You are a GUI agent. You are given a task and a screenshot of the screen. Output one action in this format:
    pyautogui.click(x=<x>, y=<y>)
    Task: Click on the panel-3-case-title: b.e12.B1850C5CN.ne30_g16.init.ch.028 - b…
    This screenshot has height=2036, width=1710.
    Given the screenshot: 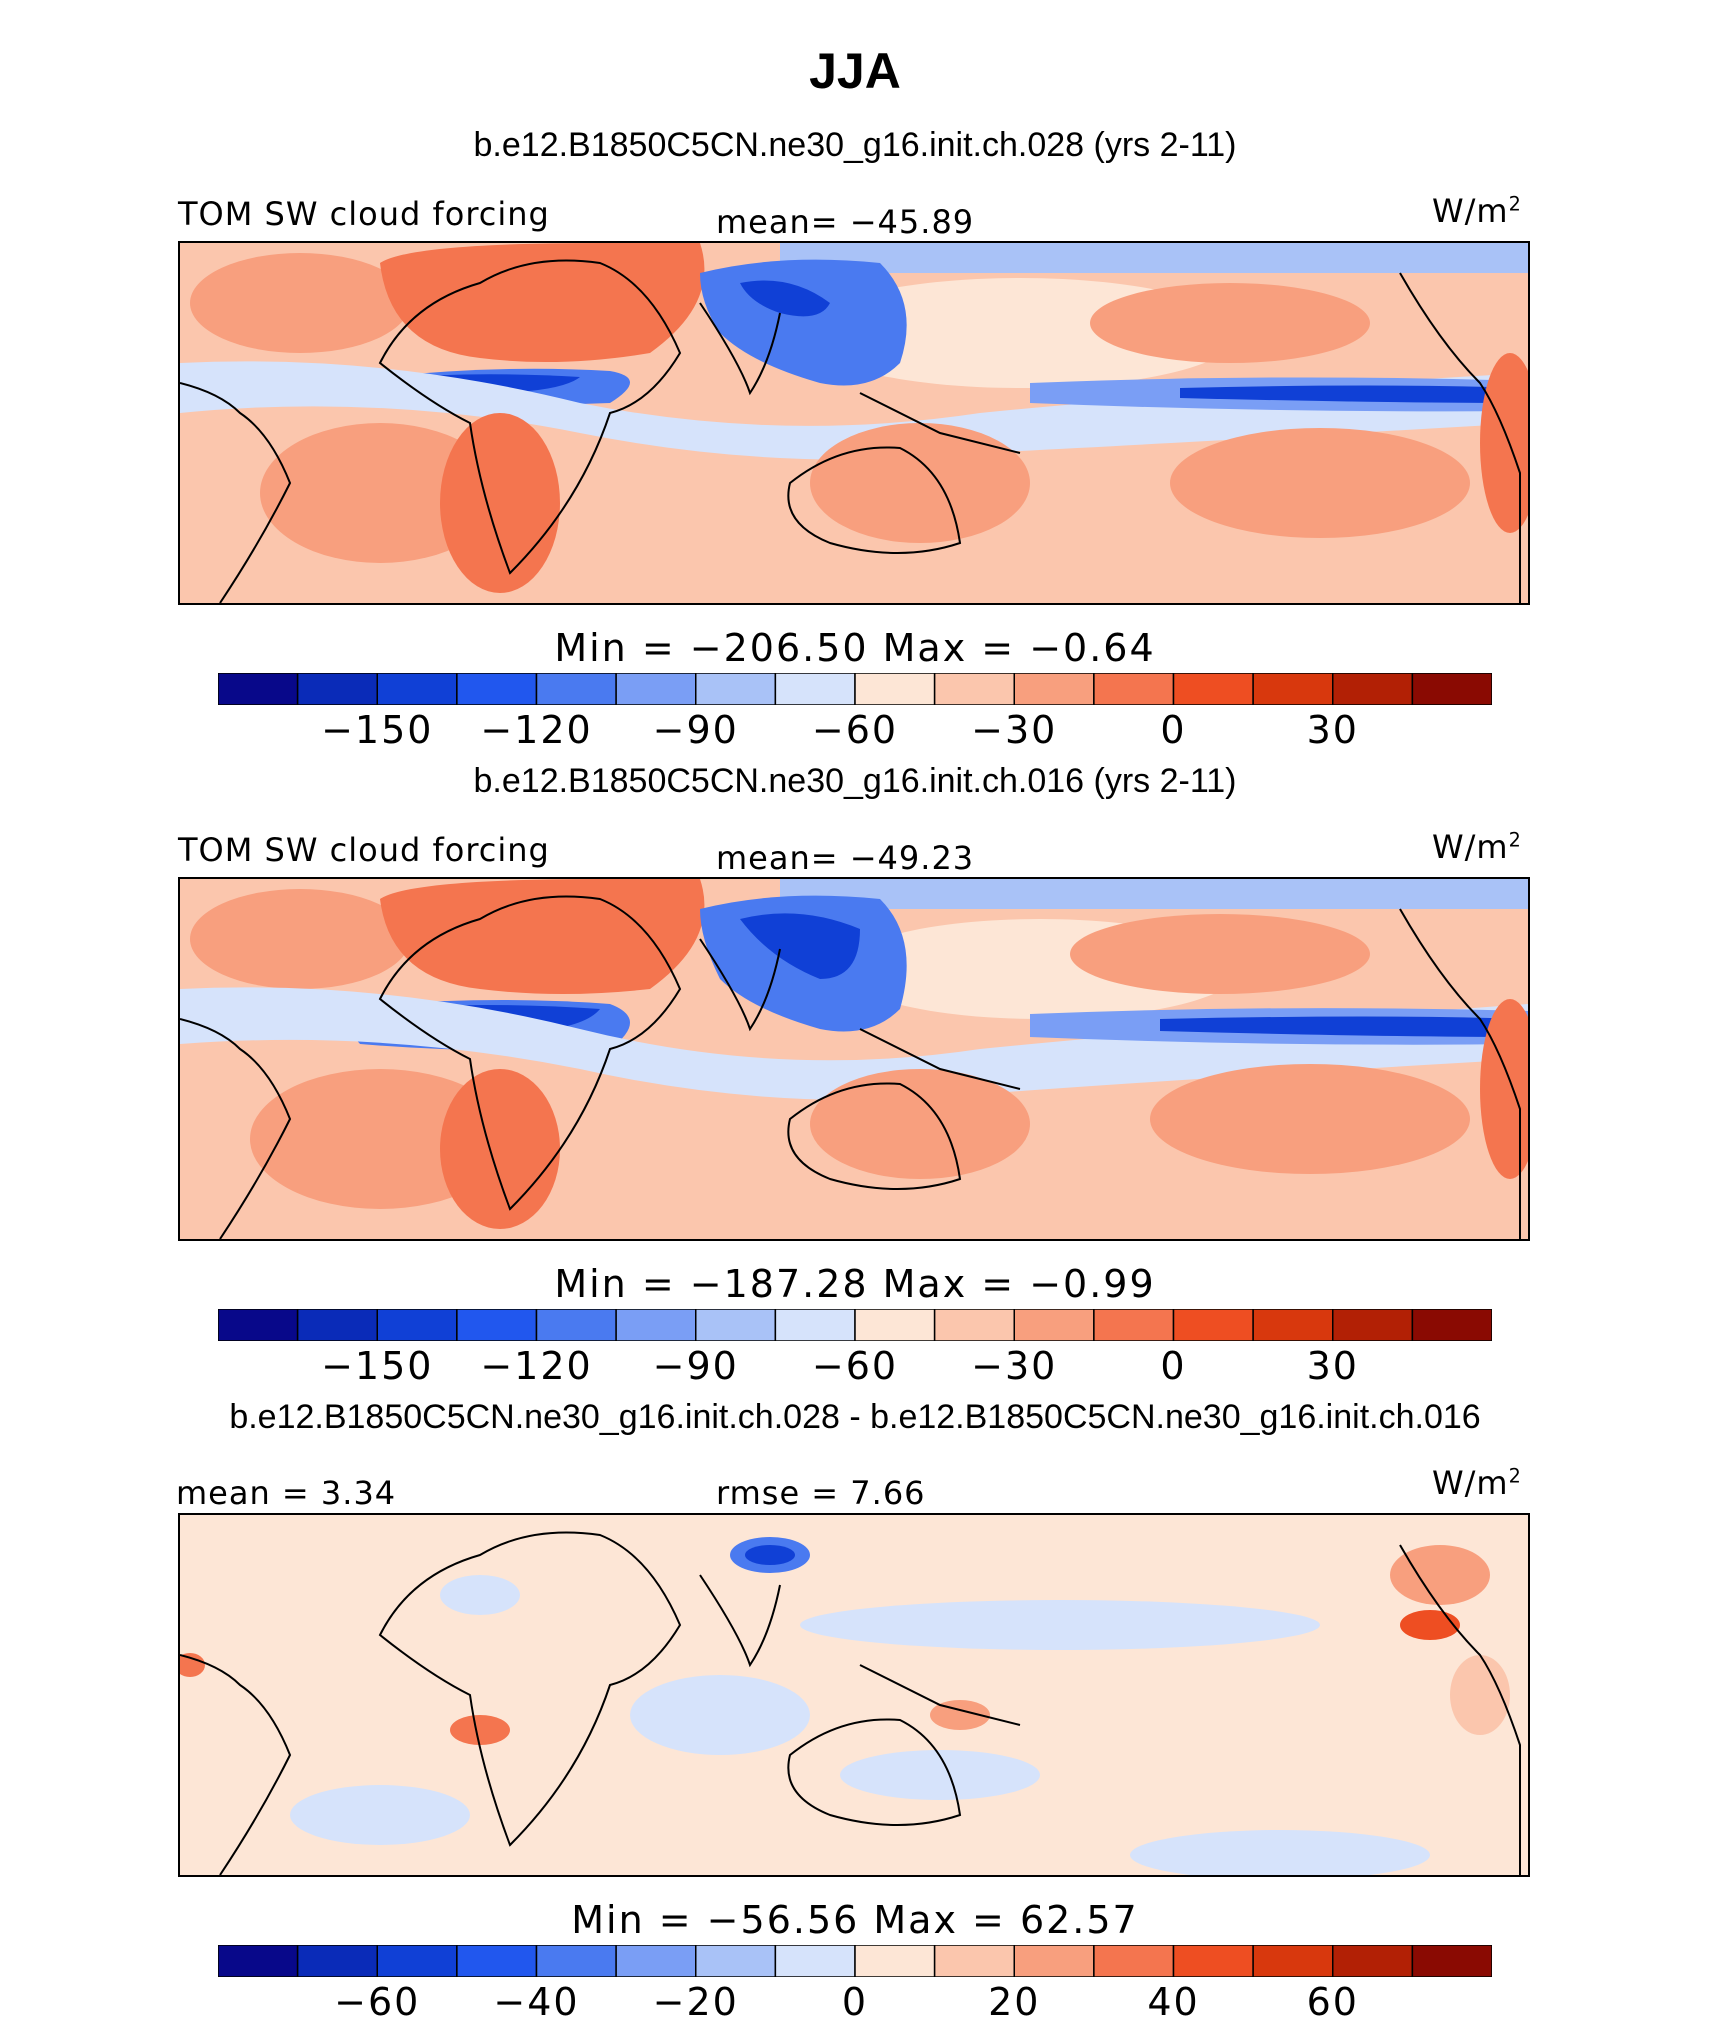 What is the action you would take?
    pyautogui.click(x=855, y=1417)
    